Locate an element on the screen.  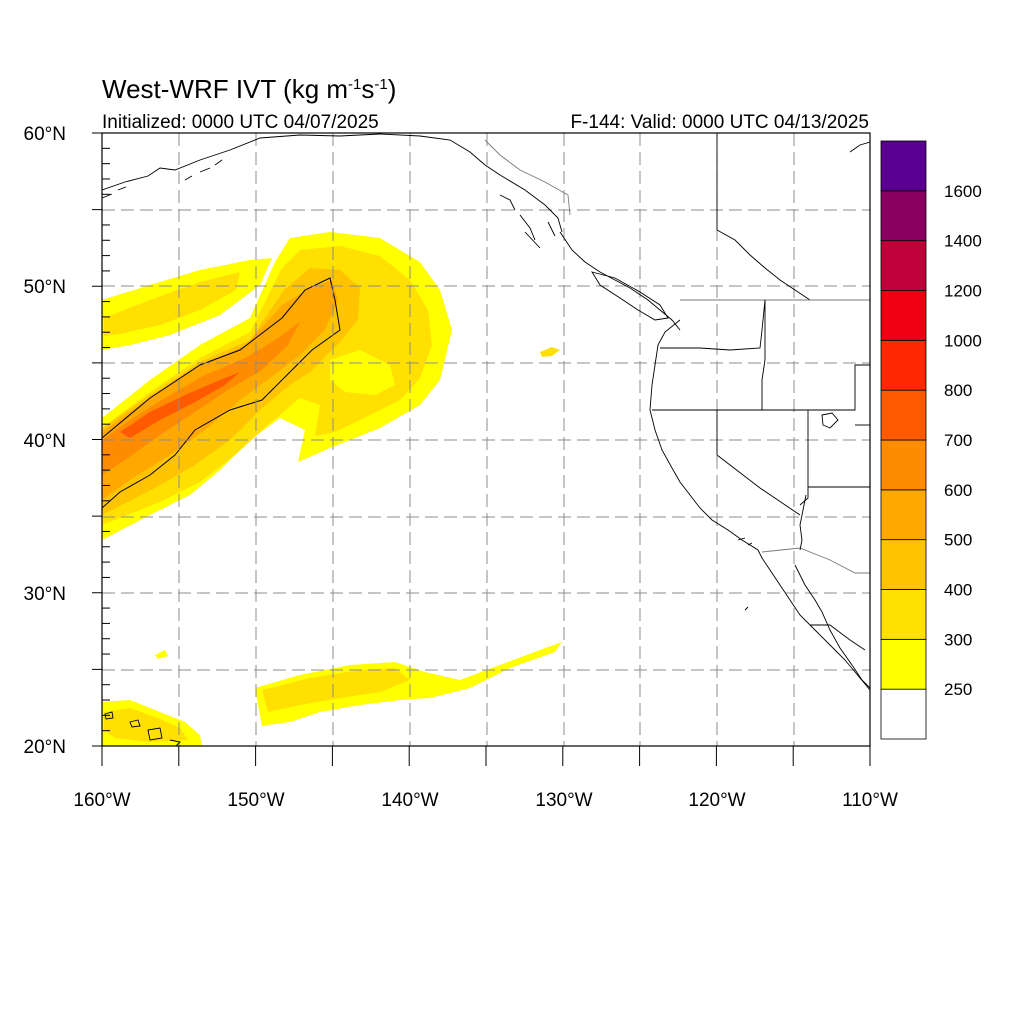
bc-alaska-border is located at coordinates (527, 177).